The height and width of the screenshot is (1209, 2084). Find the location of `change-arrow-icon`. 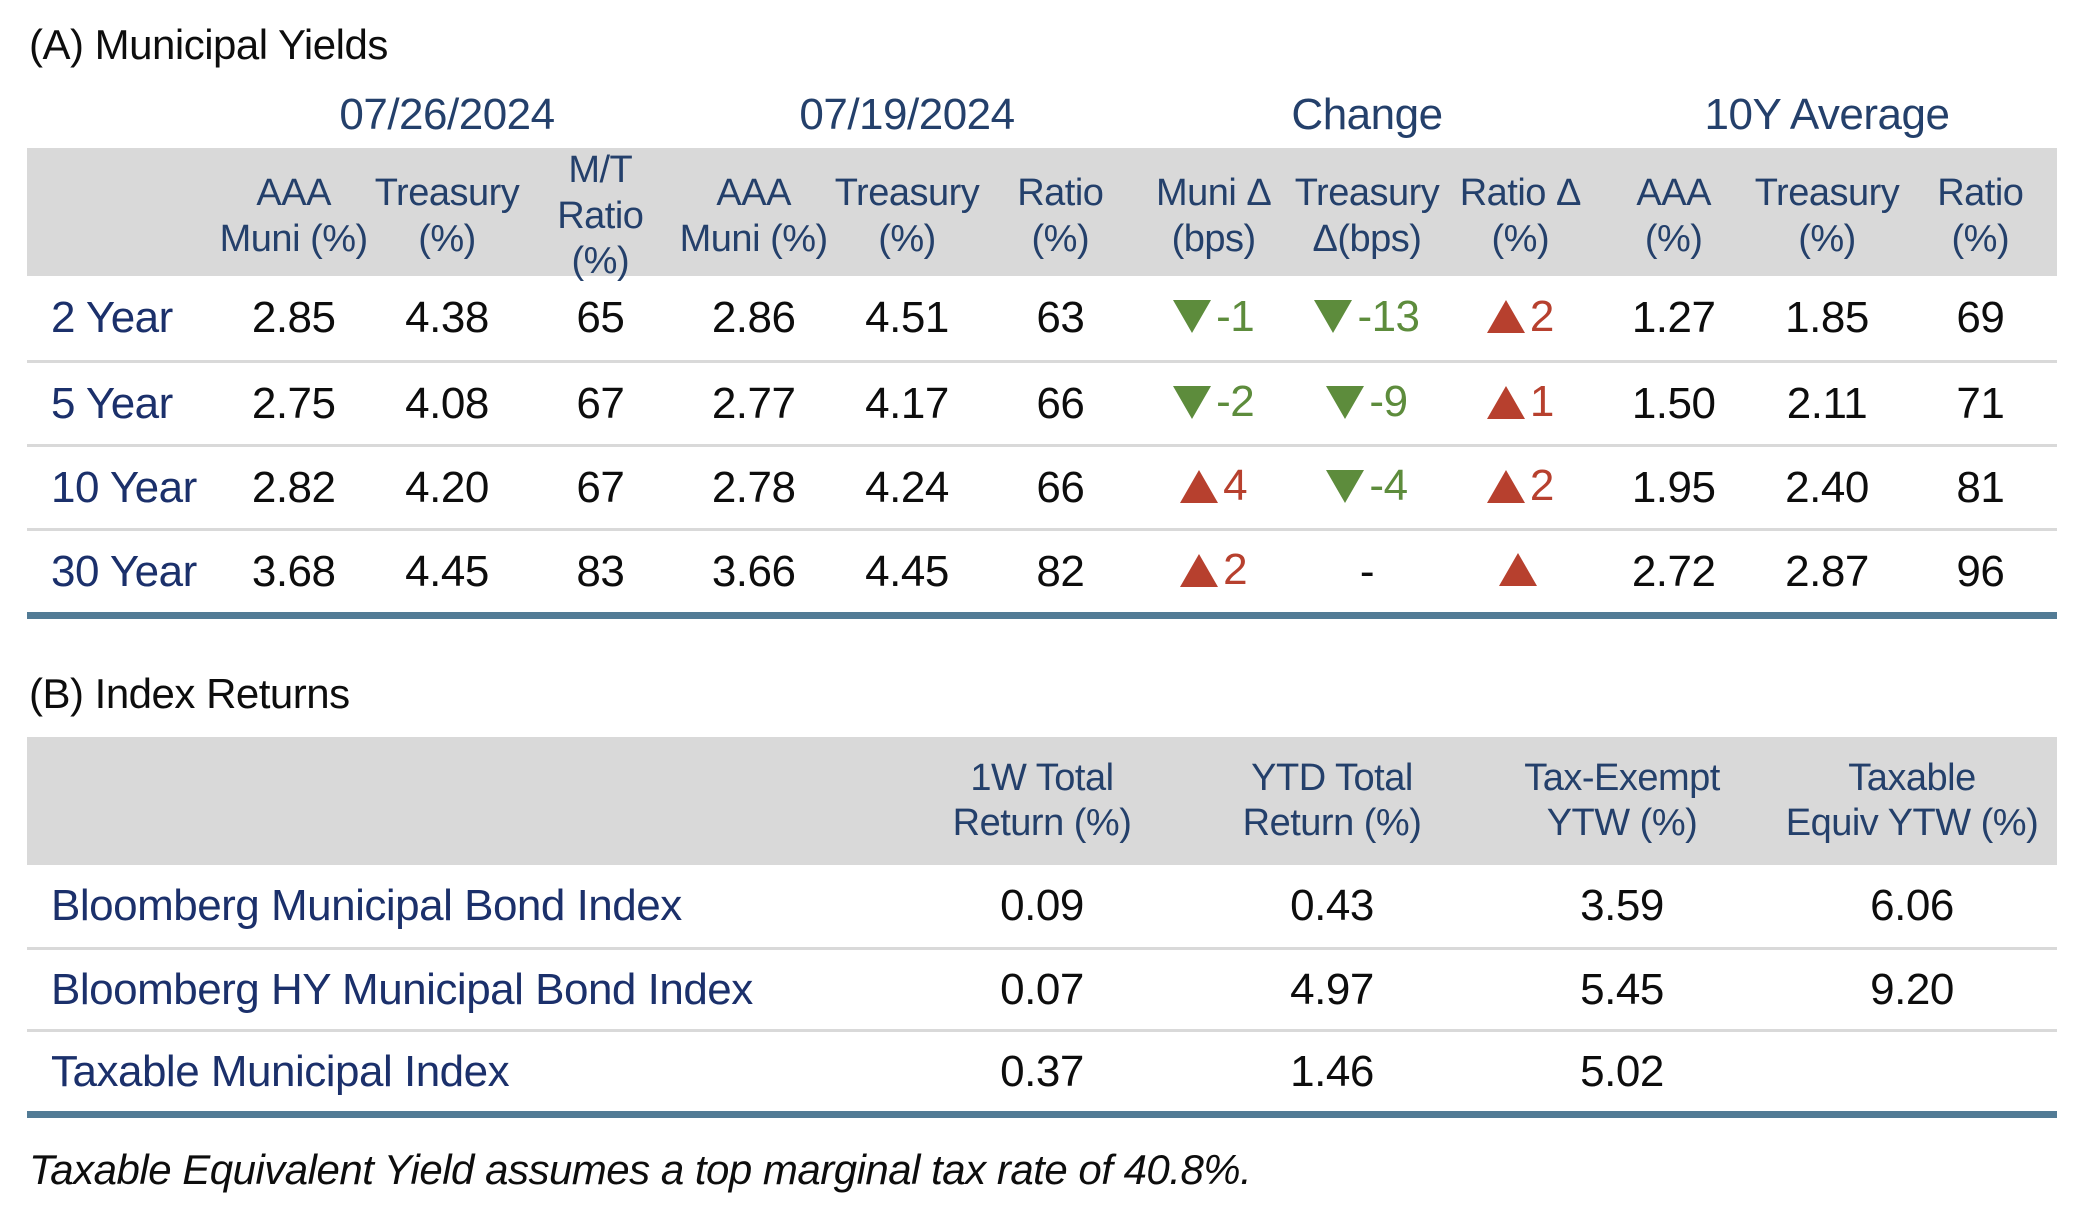

change-arrow-icon is located at coordinates (1520, 569).